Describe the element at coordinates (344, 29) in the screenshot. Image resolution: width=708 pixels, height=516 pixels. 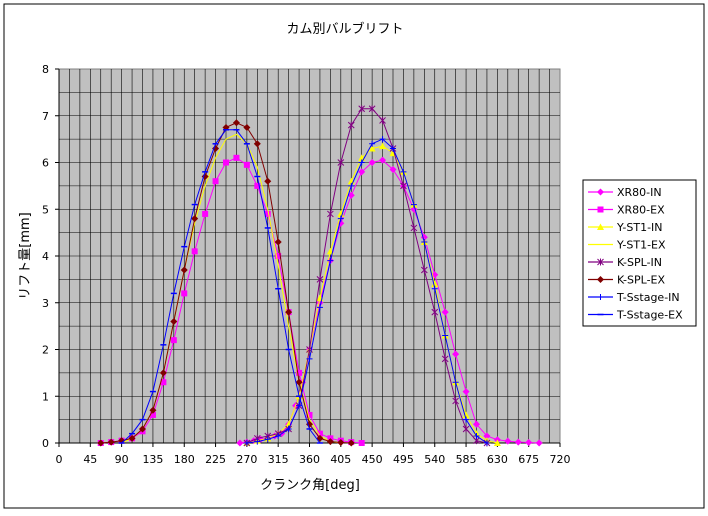
I see `chart-title: カム別バルブリフト` at that location.